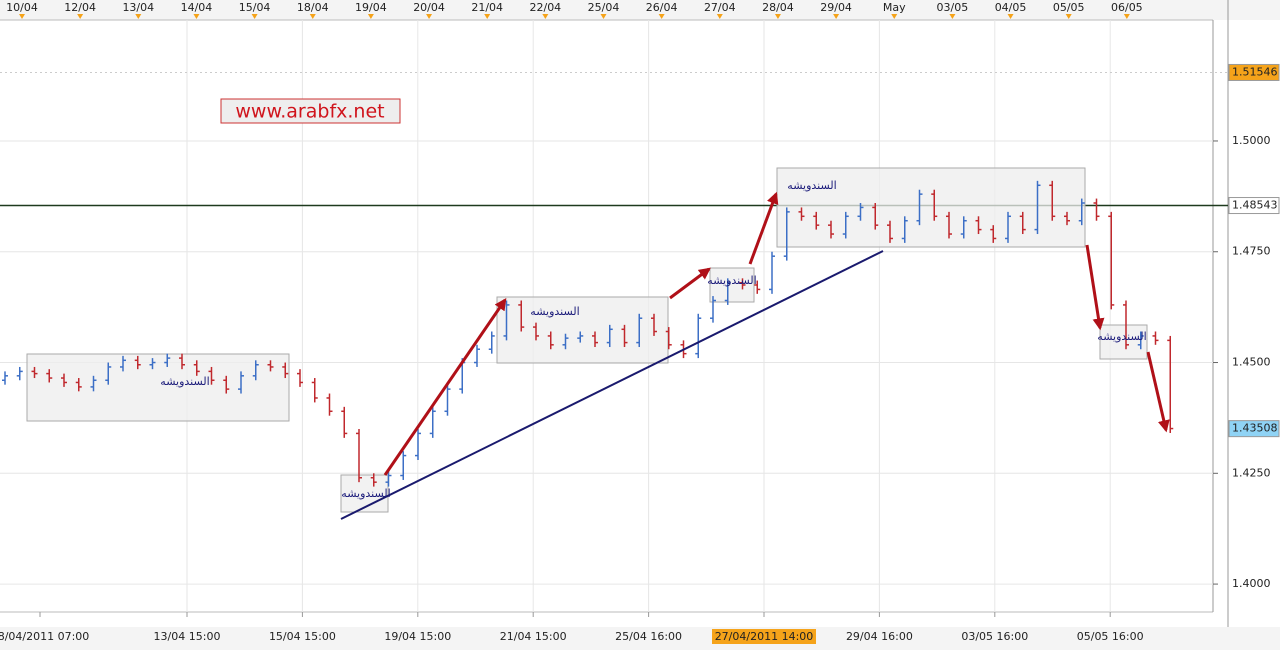 The height and width of the screenshot is (650, 1280). I want to click on x-tick-label: 03/05 16:00, so click(994, 636).